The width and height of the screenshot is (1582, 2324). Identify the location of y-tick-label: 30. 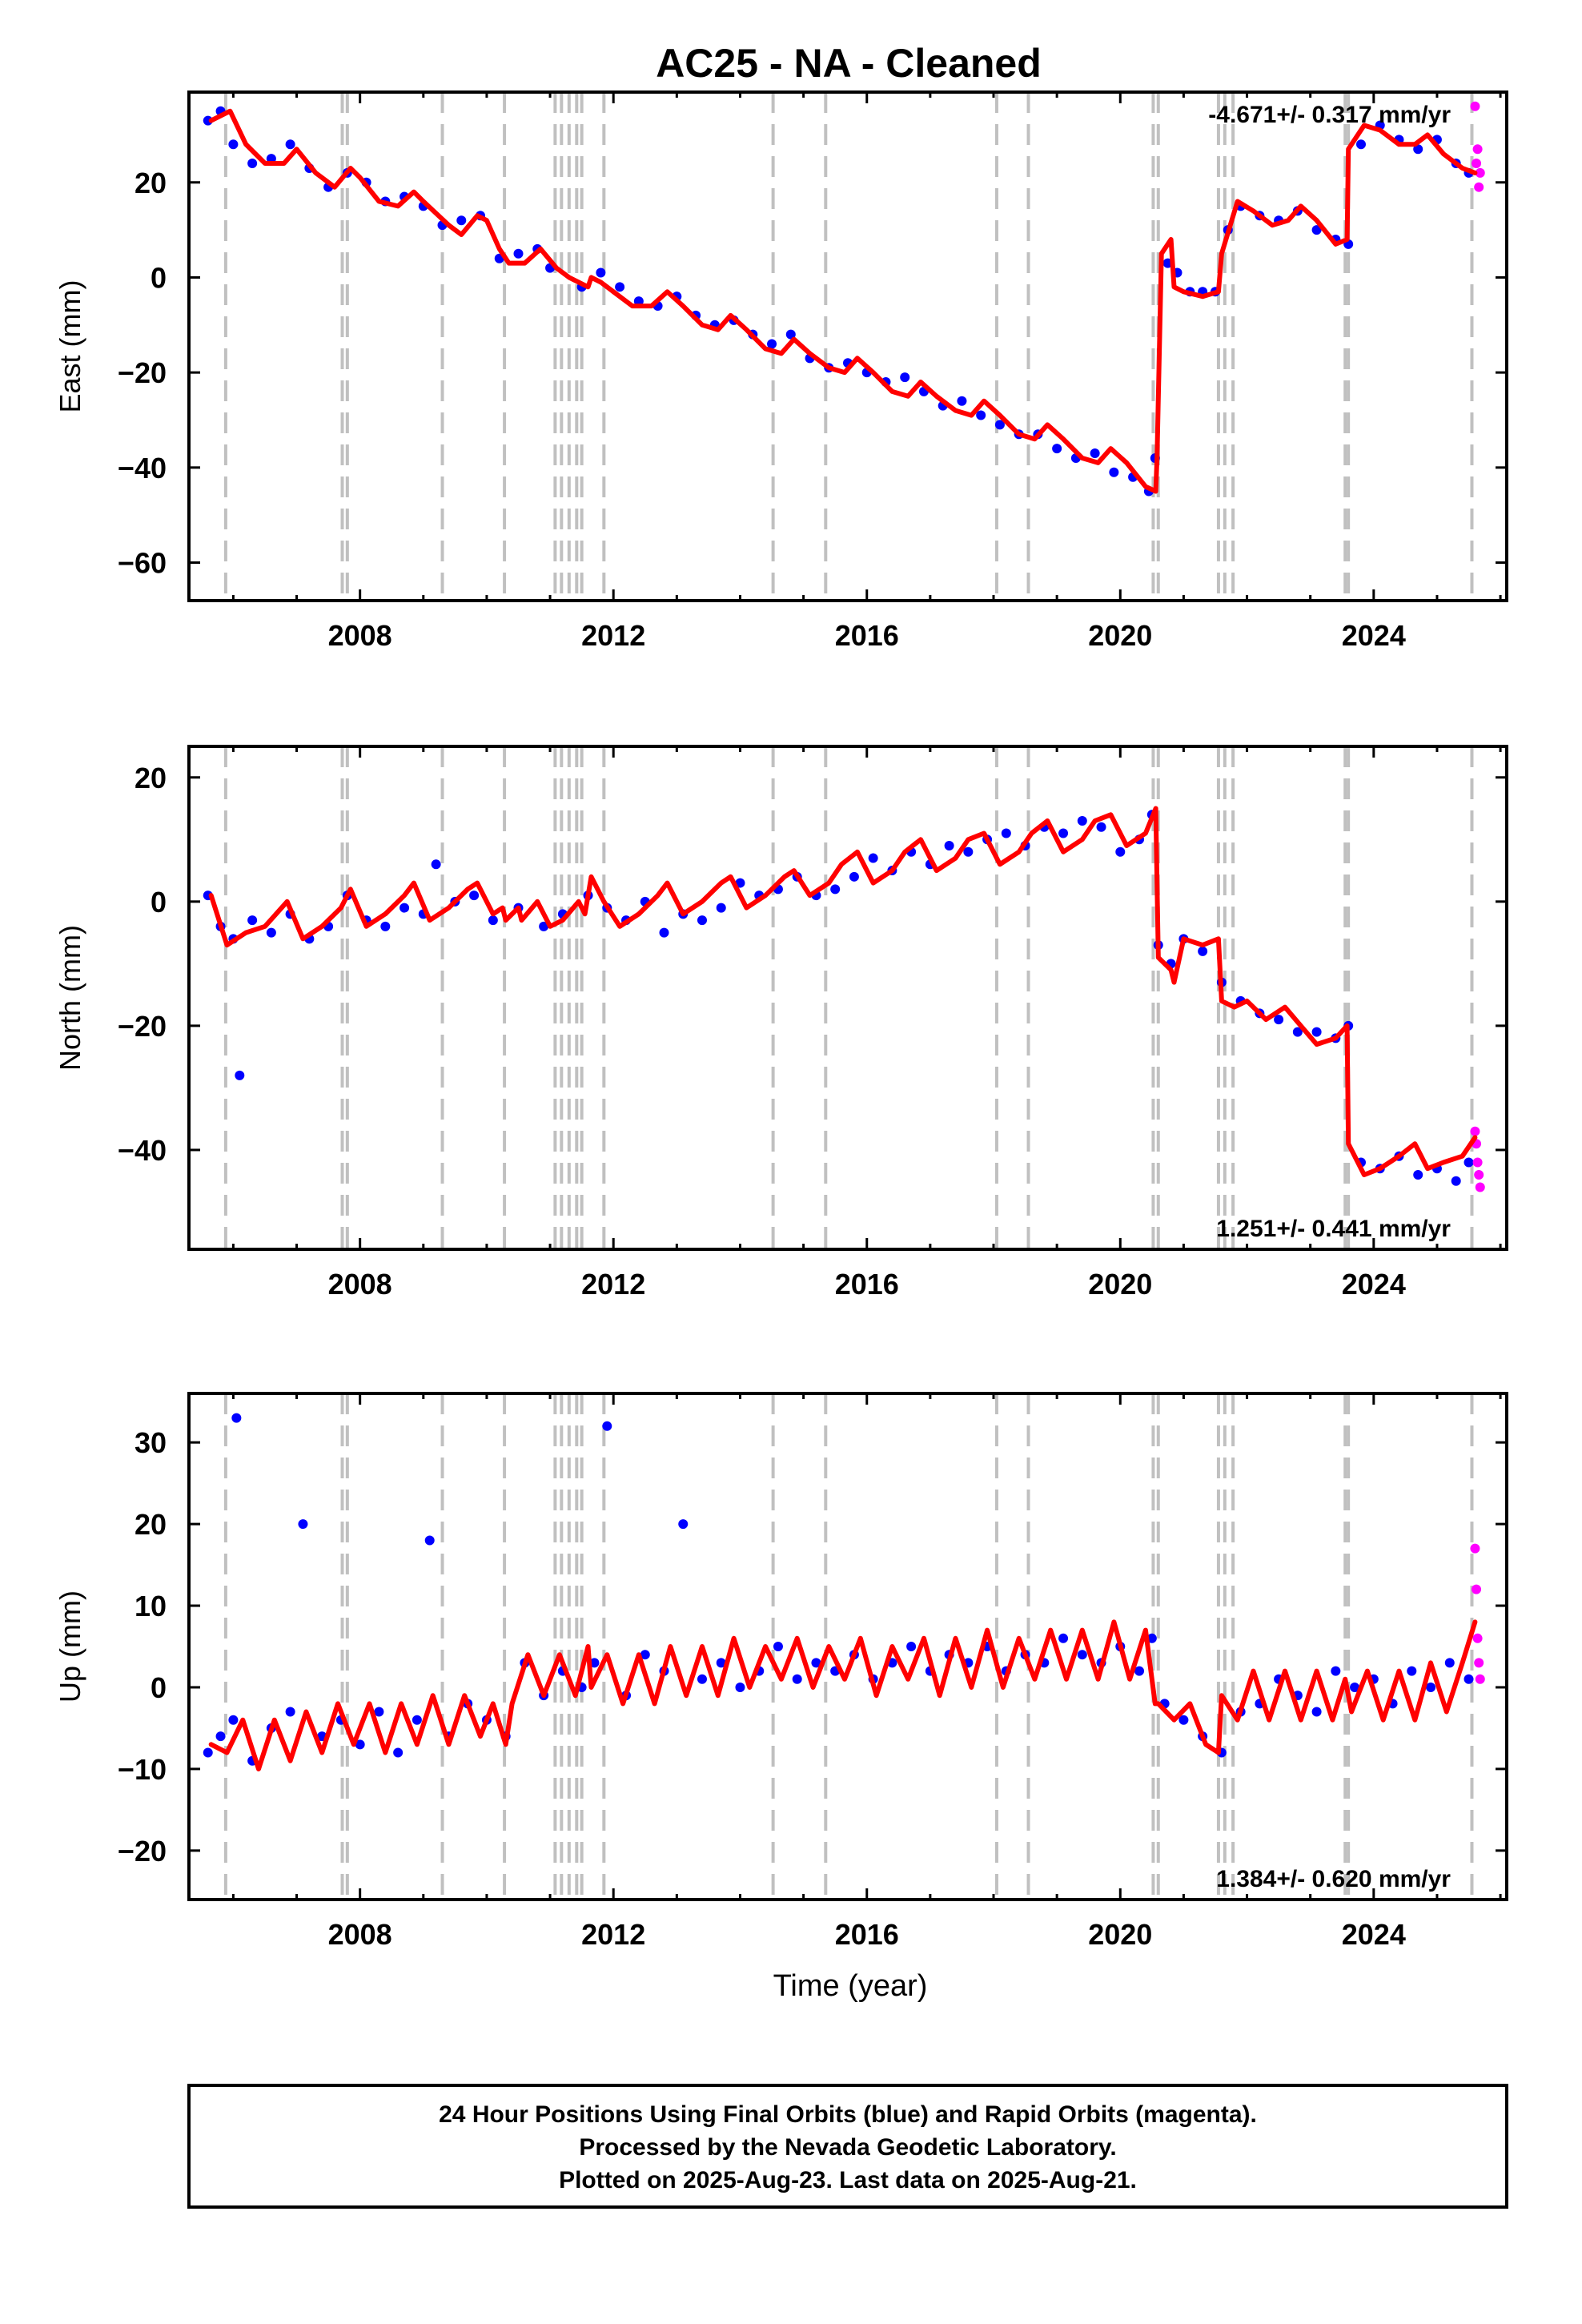
(151, 1443).